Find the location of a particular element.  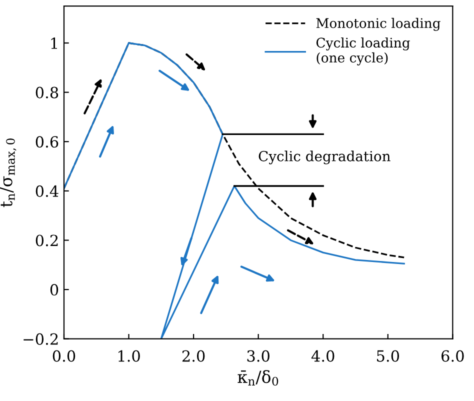

y-axis-title: t$_{n}$/σ$_{max,0}$ is located at coordinates (8, 173).